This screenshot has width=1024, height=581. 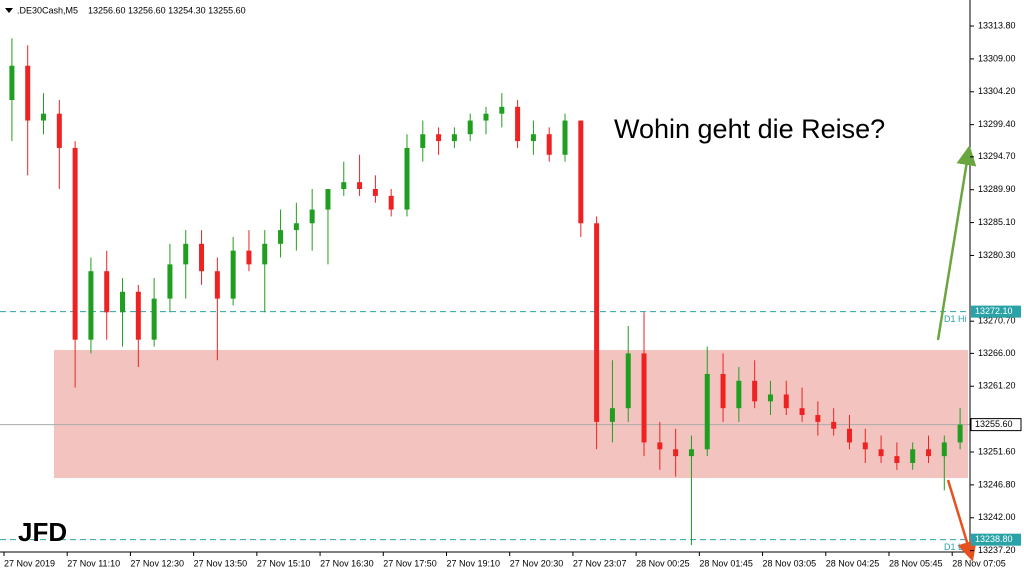 I want to click on y-tick-label: 13242.00, so click(x=997, y=517).